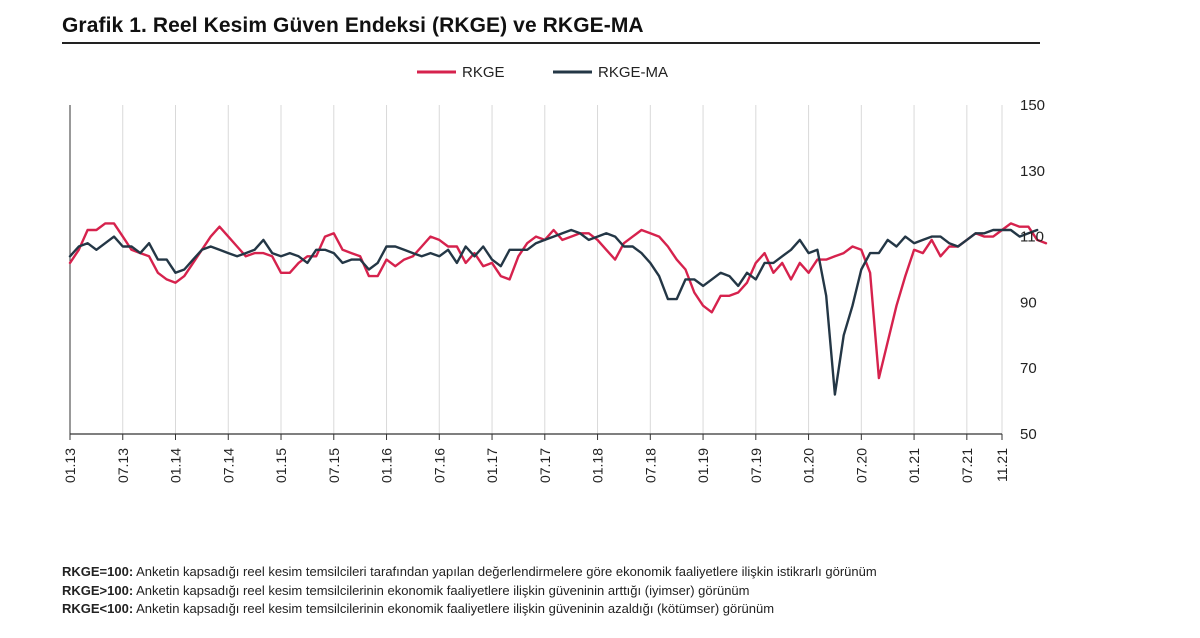  What do you see at coordinates (483, 72) in the screenshot?
I see `legend-label-rkge: RKGE` at bounding box center [483, 72].